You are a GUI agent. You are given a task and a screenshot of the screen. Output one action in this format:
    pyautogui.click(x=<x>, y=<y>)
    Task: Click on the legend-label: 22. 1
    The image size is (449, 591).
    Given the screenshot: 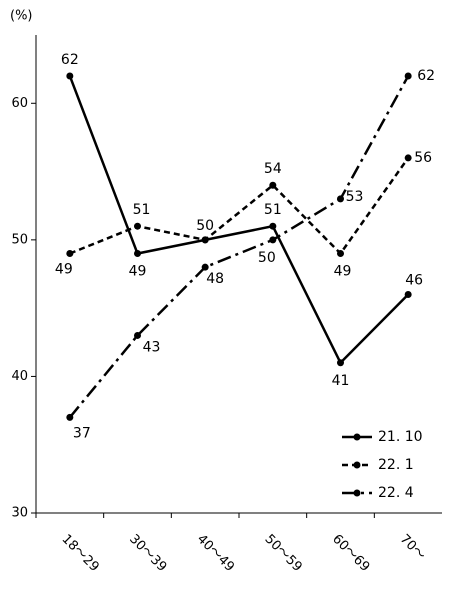 What is the action you would take?
    pyautogui.click(x=396, y=465)
    